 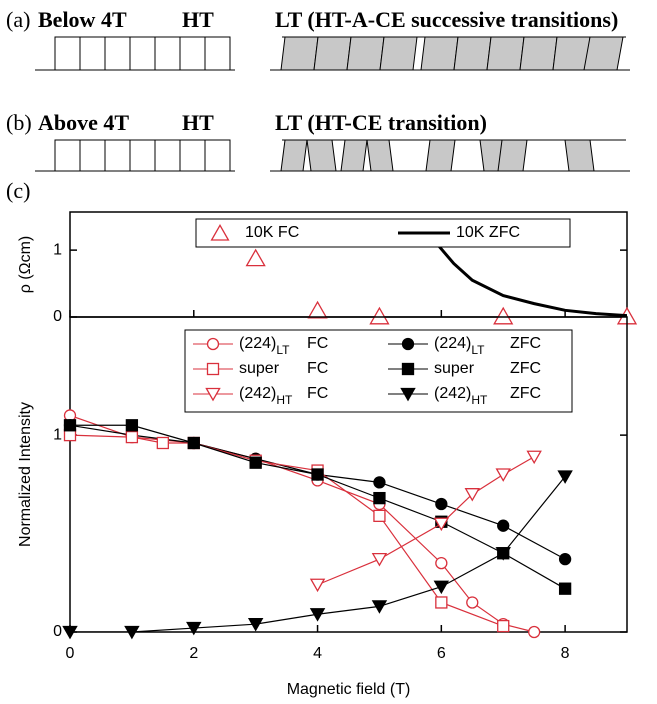 What do you see at coordinates (83, 122) in the screenshot?
I see `condition: Above 4T` at bounding box center [83, 122].